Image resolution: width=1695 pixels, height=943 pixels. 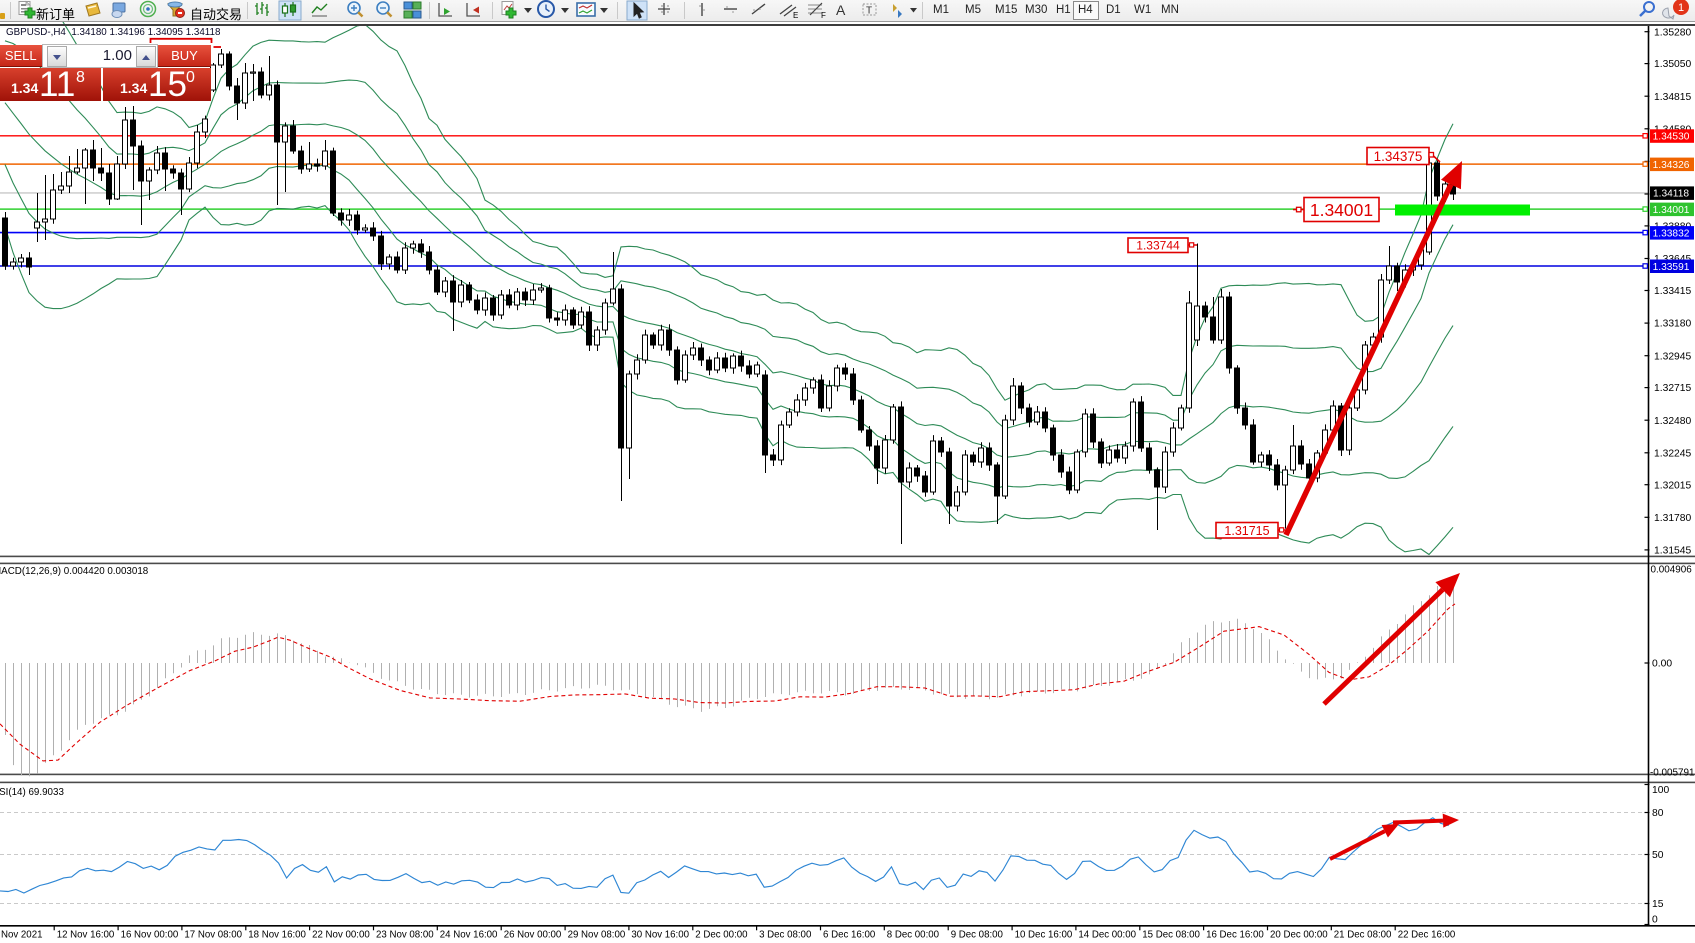 I want to click on svg-text: 1.32945, so click(x=1672, y=356).